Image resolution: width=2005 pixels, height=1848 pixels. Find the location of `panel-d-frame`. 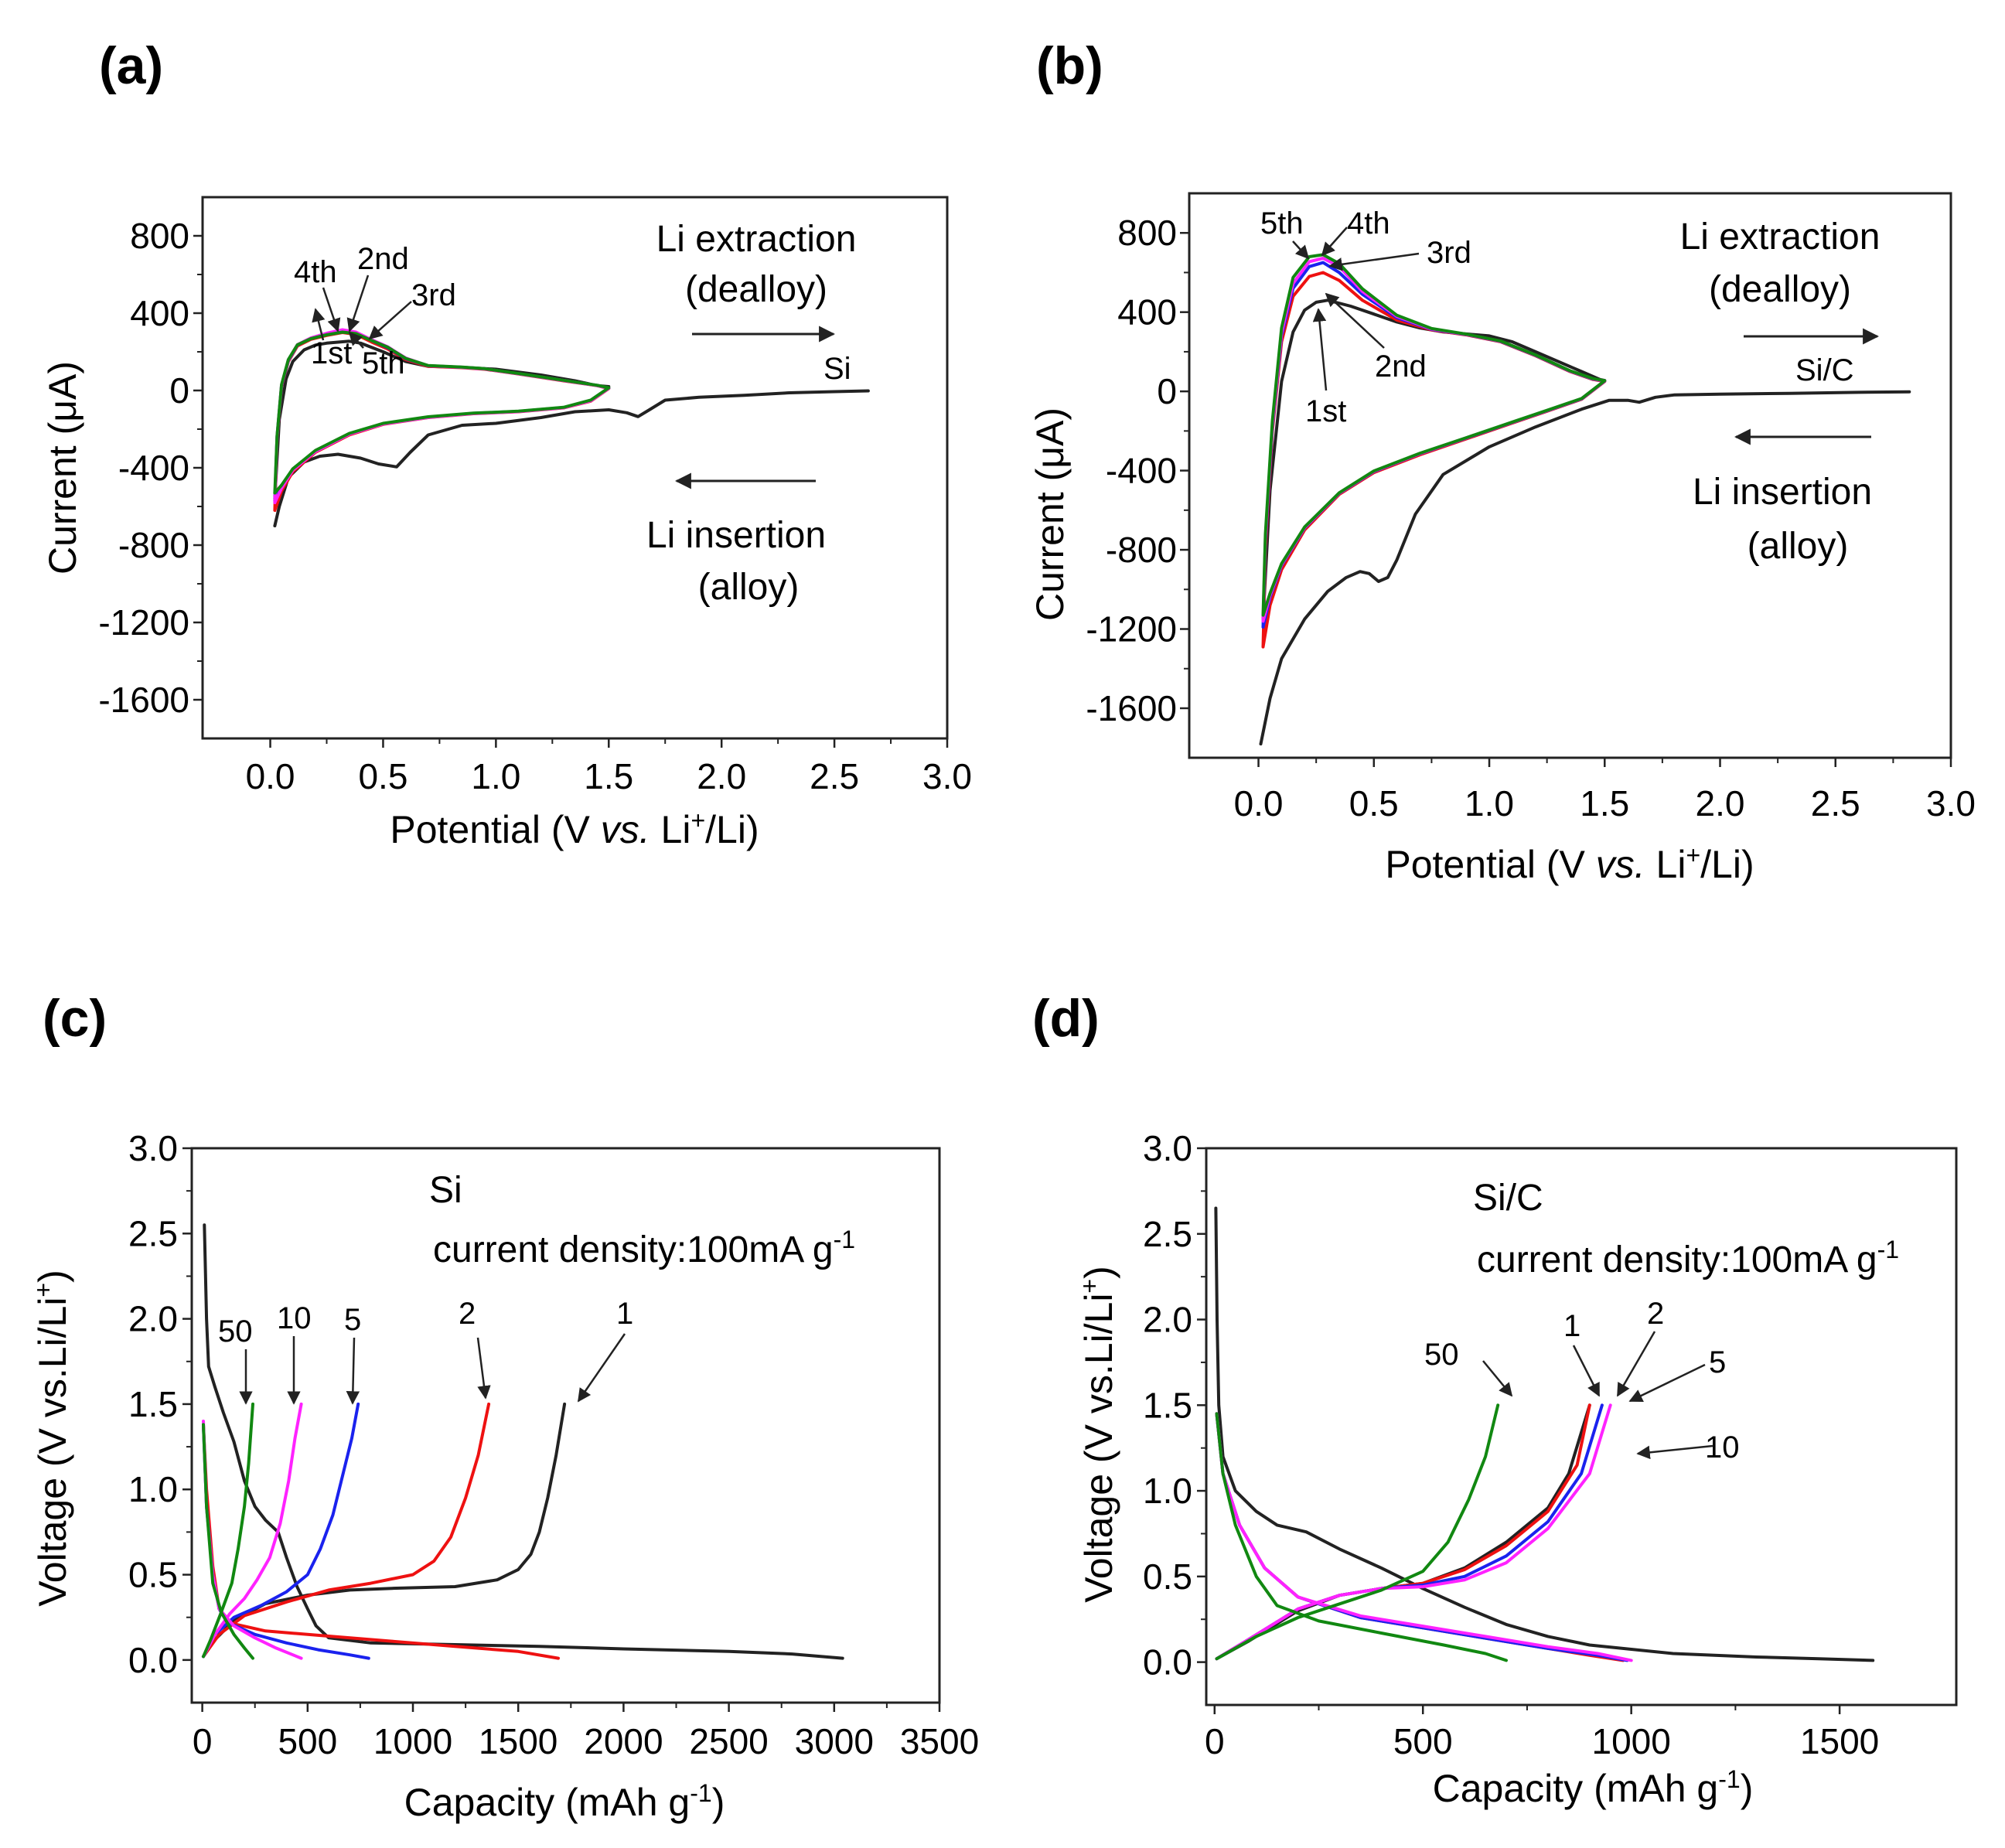

panel-d-frame is located at coordinates (1581, 1427).